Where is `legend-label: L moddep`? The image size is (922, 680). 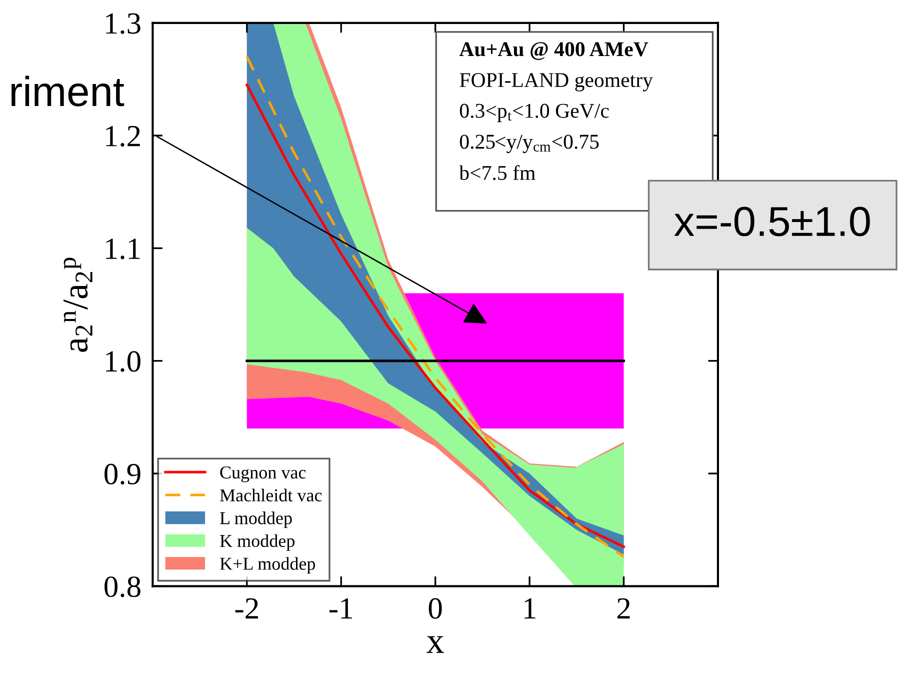 legend-label: L moddep is located at coordinates (256, 520).